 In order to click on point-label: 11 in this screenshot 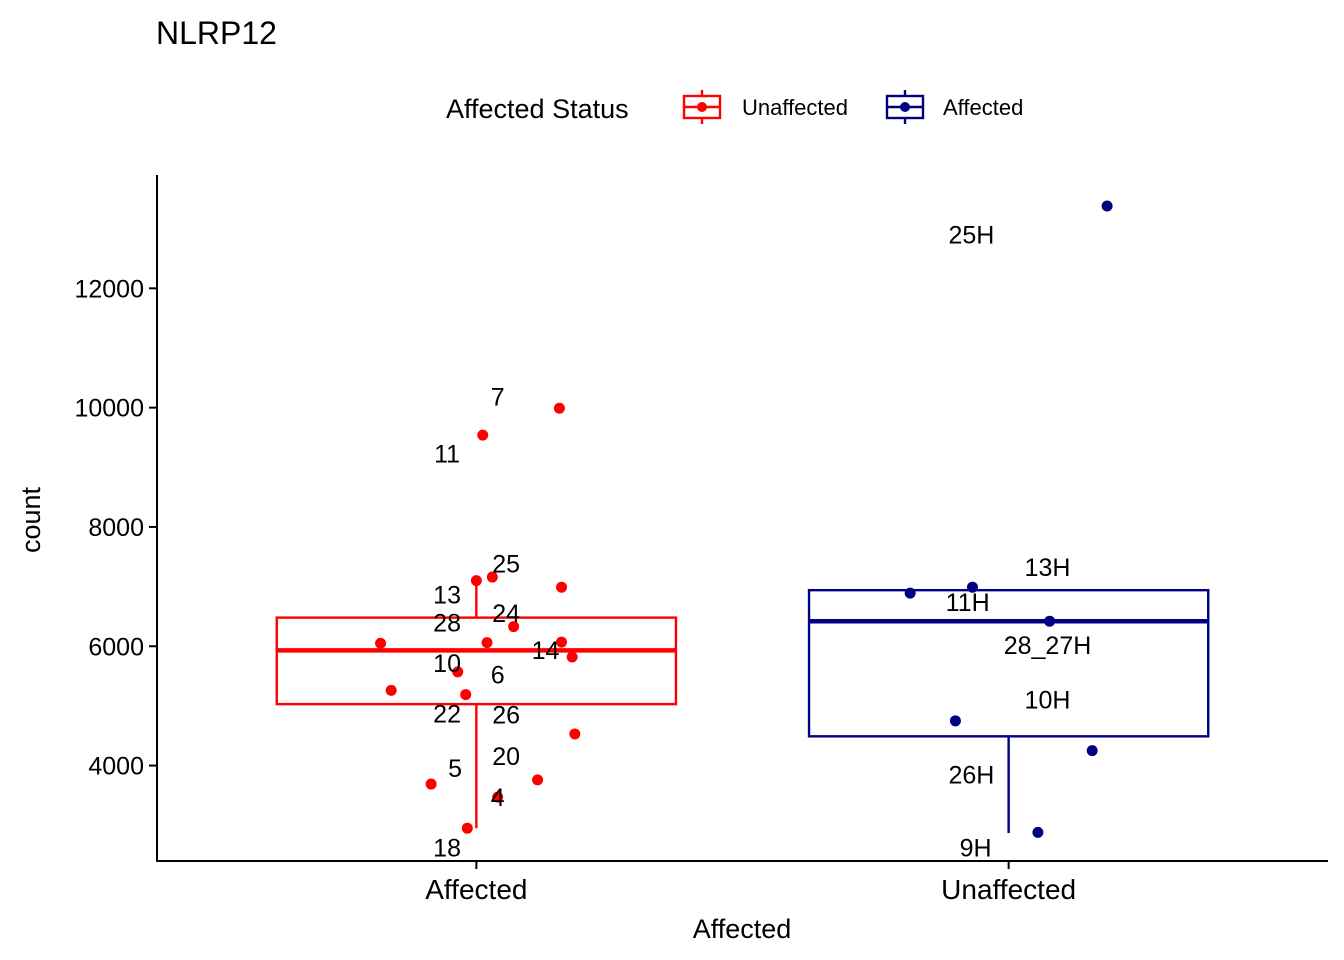, I will do `click(447, 455)`.